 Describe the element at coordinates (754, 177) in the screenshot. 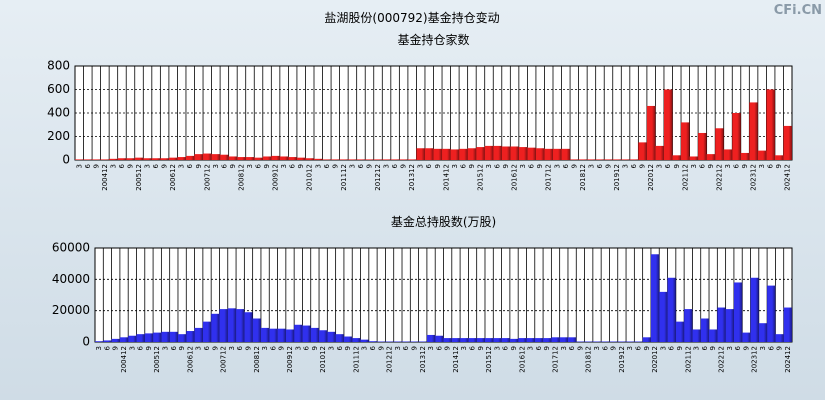

I see `x-tick-label: 202312` at that location.